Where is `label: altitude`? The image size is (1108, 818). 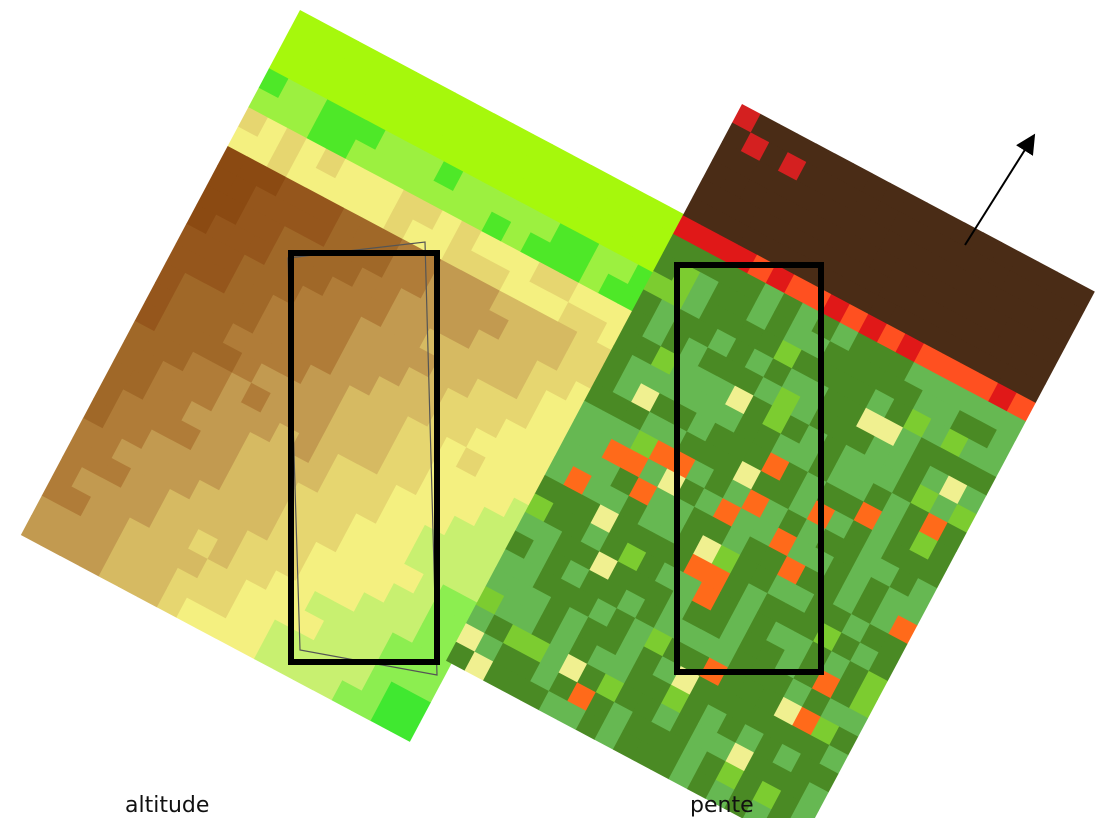 label: altitude is located at coordinates (167, 805).